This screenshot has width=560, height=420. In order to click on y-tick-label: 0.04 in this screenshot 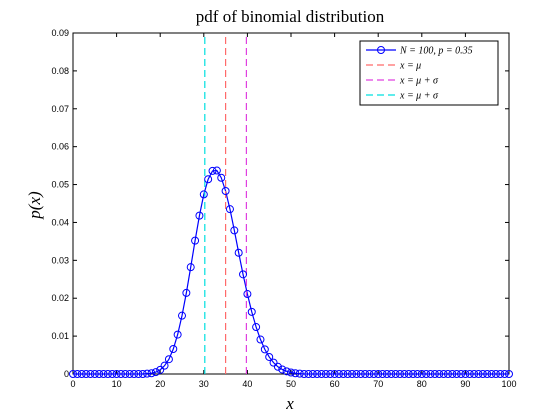, I will do `click(60, 222)`.